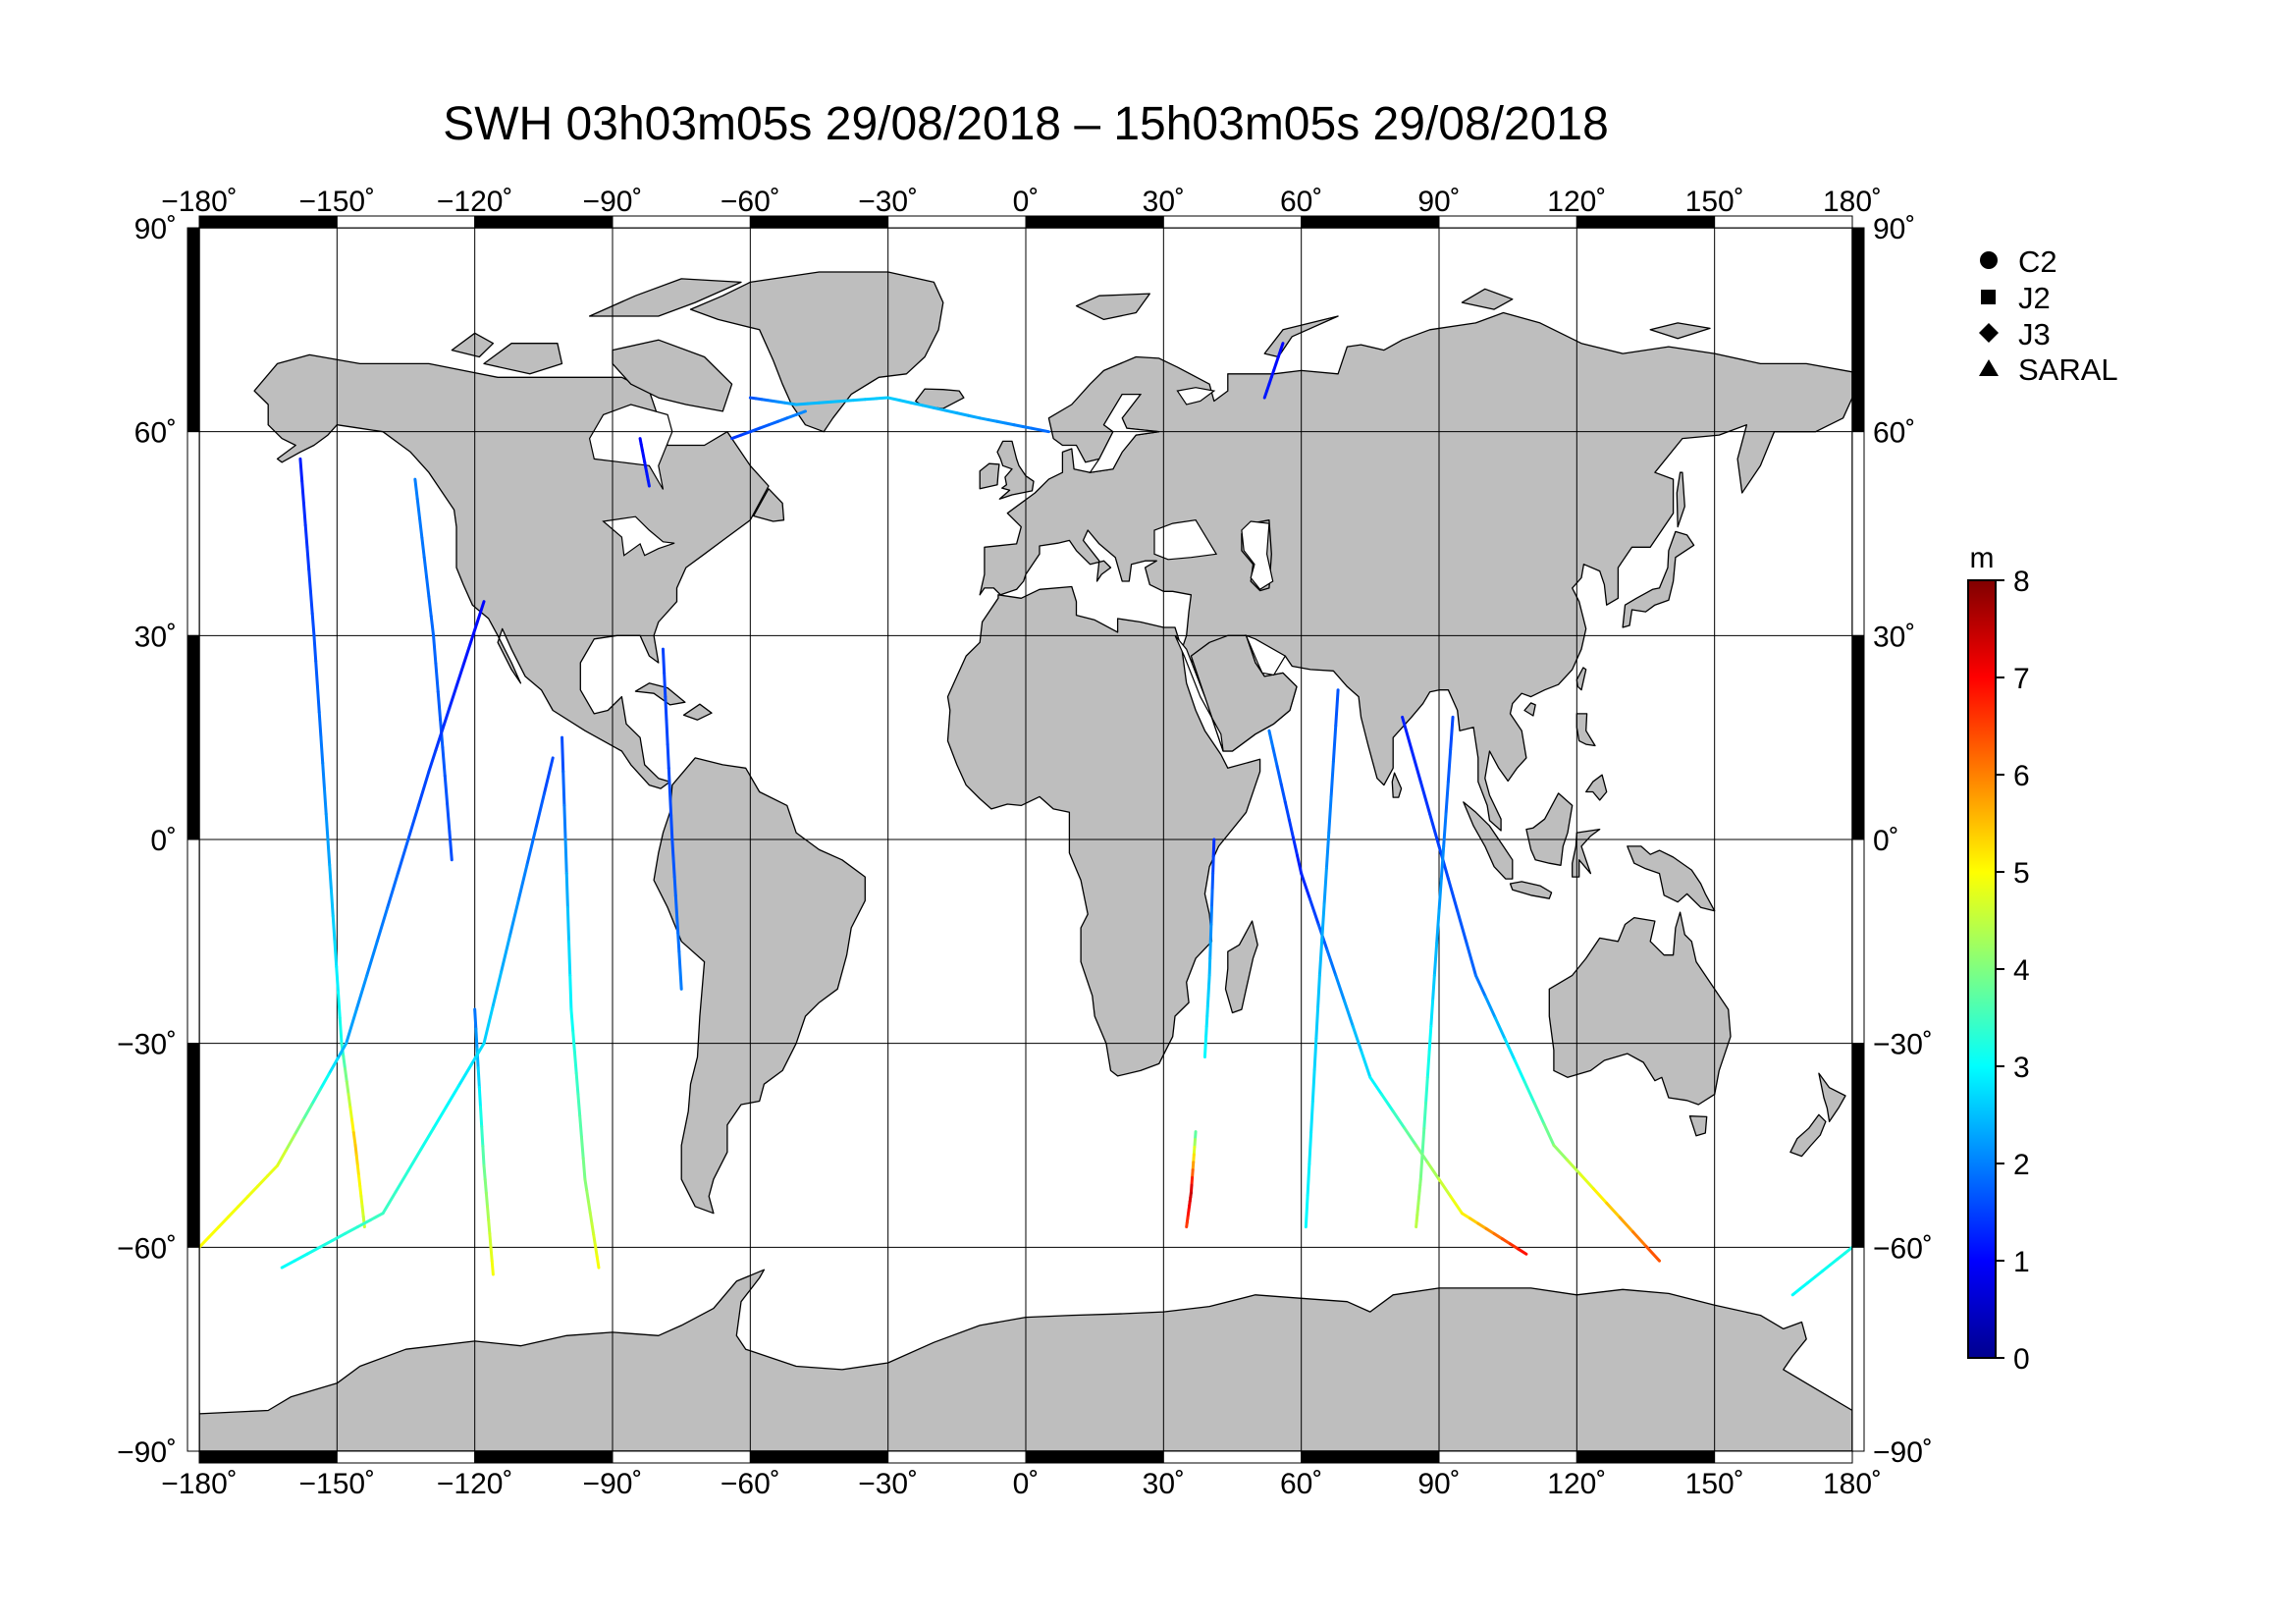 The image size is (2296, 1623). I want to click on lat-tick-label-left: 30˚, so click(155, 637).